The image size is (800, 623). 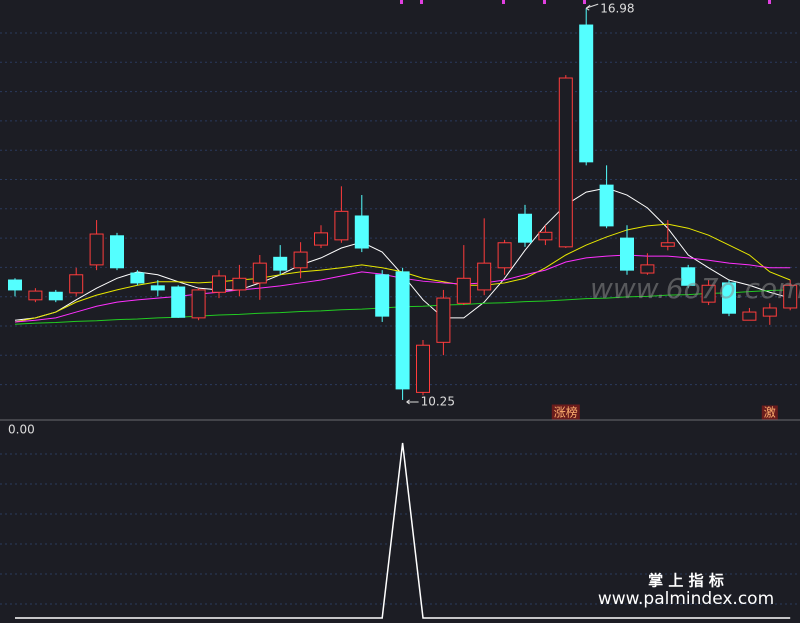 I want to click on watermark: www.6o7o.com, so click(x=695, y=288).